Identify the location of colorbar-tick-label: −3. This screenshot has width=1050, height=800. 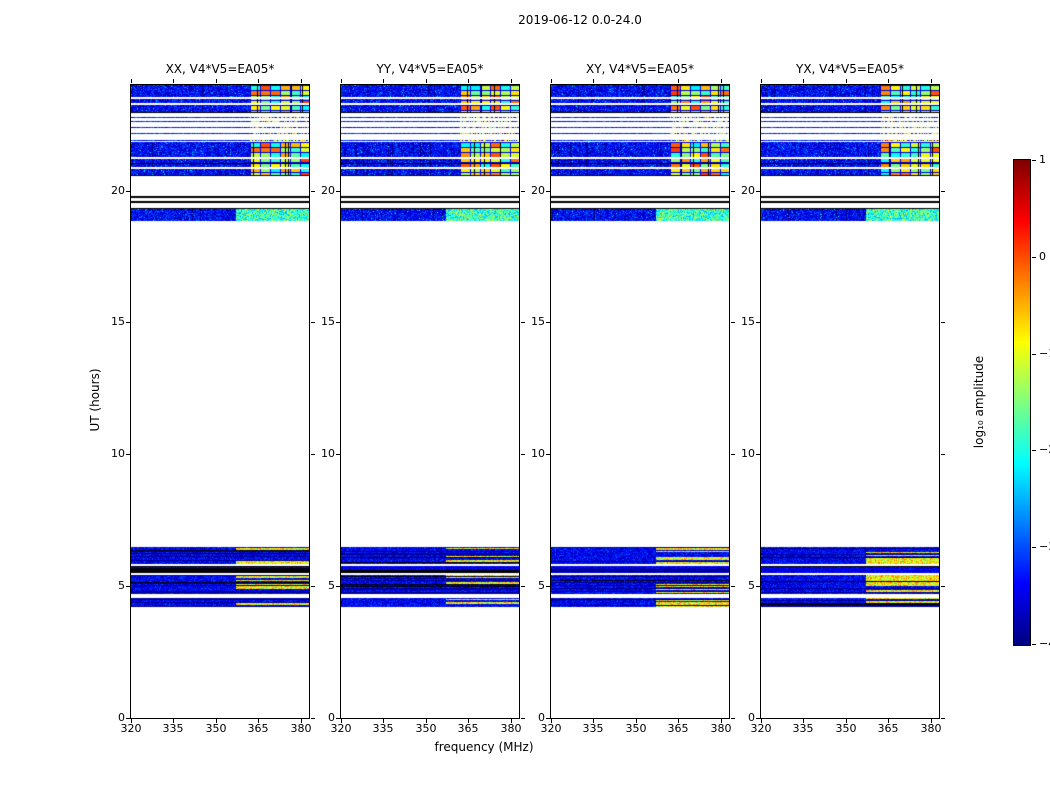
(1044, 546).